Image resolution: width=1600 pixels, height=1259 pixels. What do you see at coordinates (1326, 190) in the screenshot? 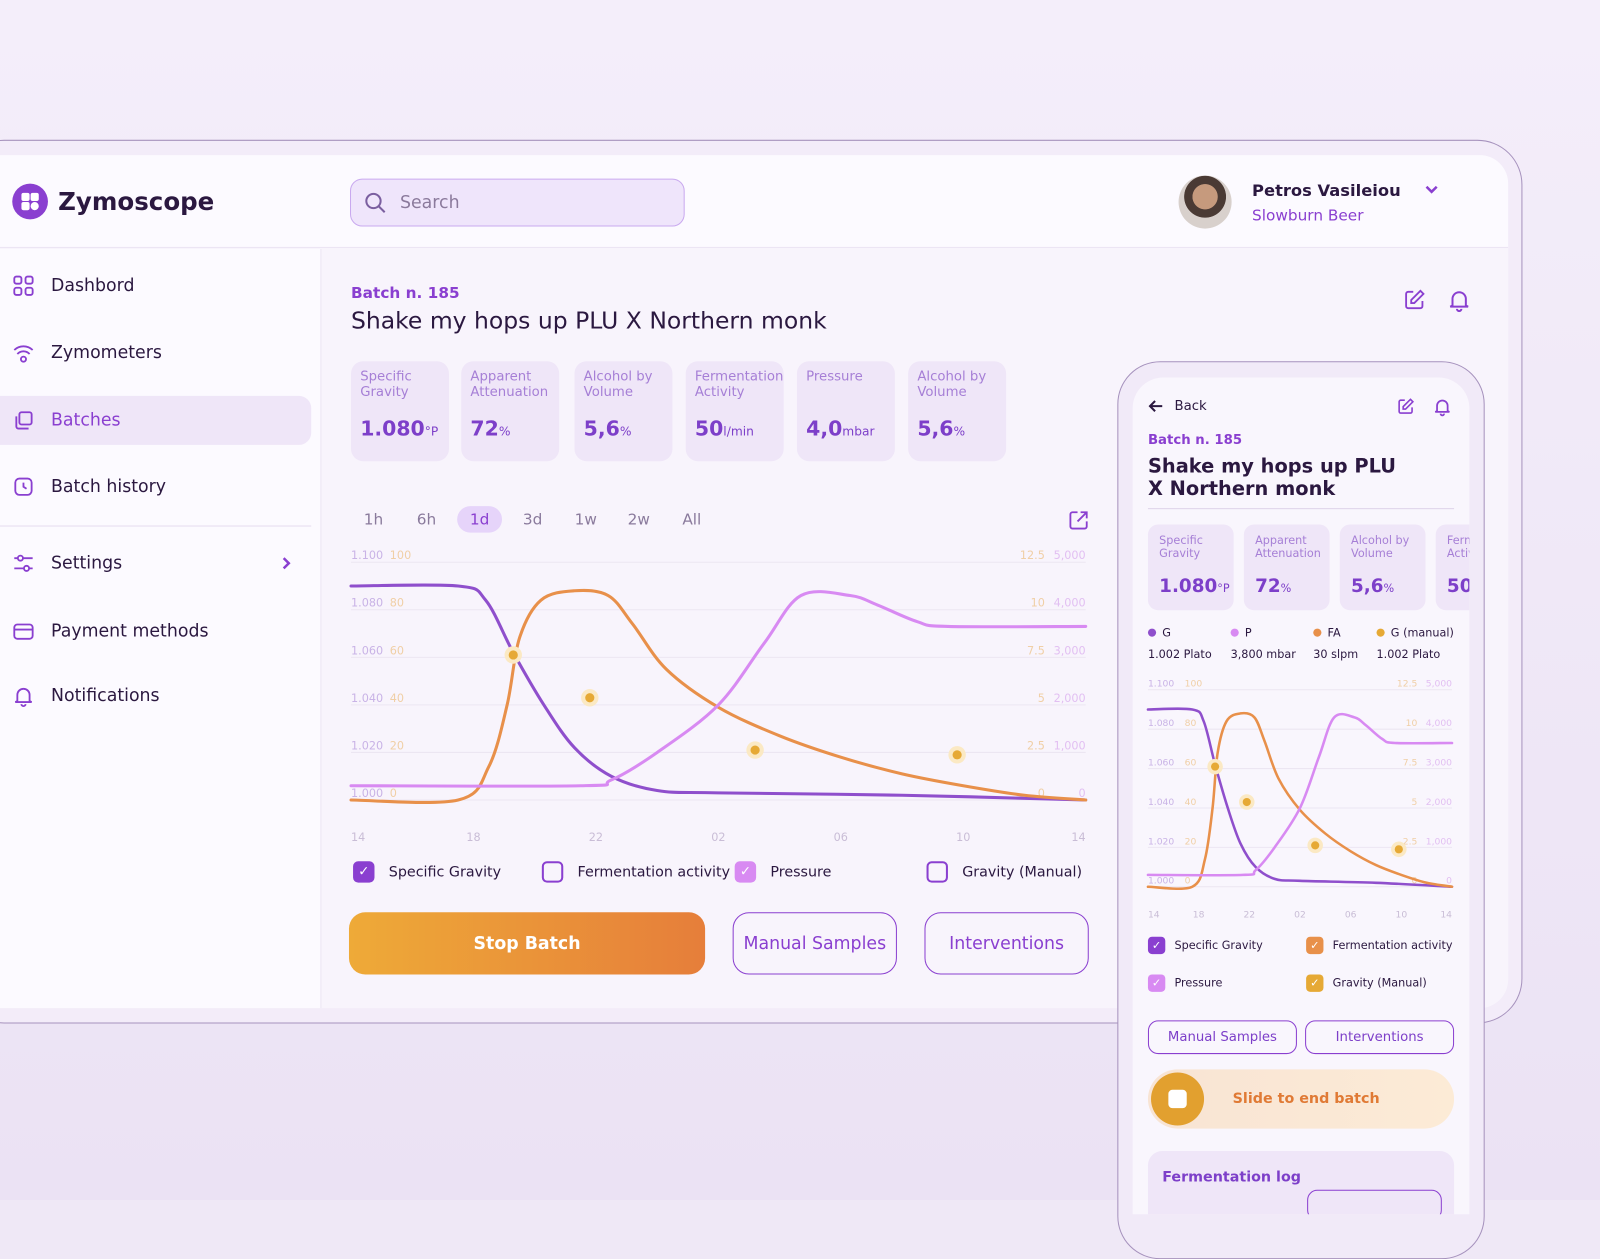
I see `user-name: Petros Vasileiou` at bounding box center [1326, 190].